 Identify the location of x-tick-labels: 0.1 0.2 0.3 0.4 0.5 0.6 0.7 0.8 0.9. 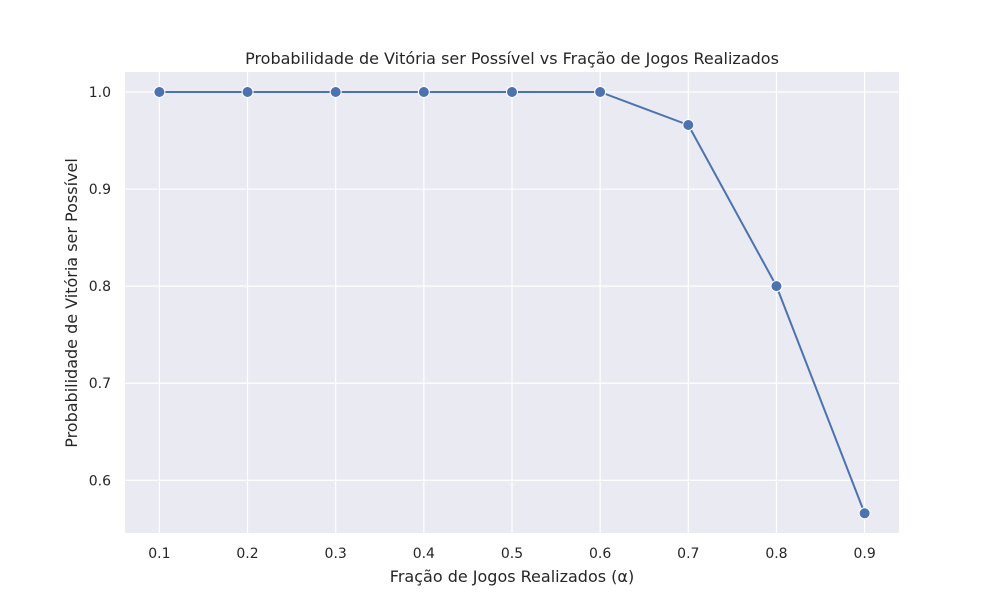
(512, 554).